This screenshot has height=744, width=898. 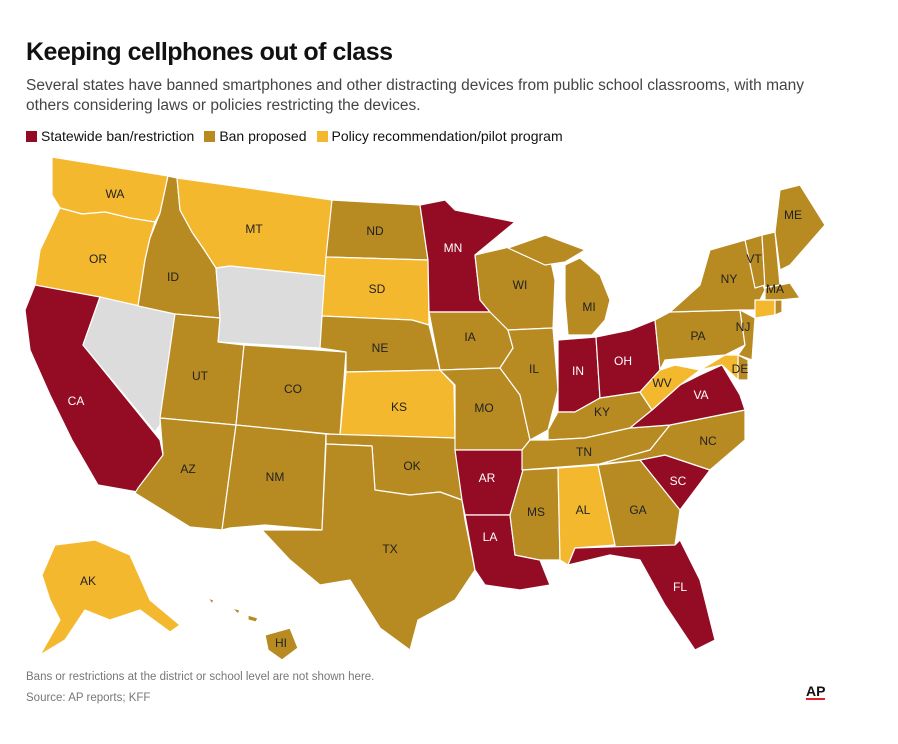 I want to click on ap-logo: AP, so click(x=816, y=691).